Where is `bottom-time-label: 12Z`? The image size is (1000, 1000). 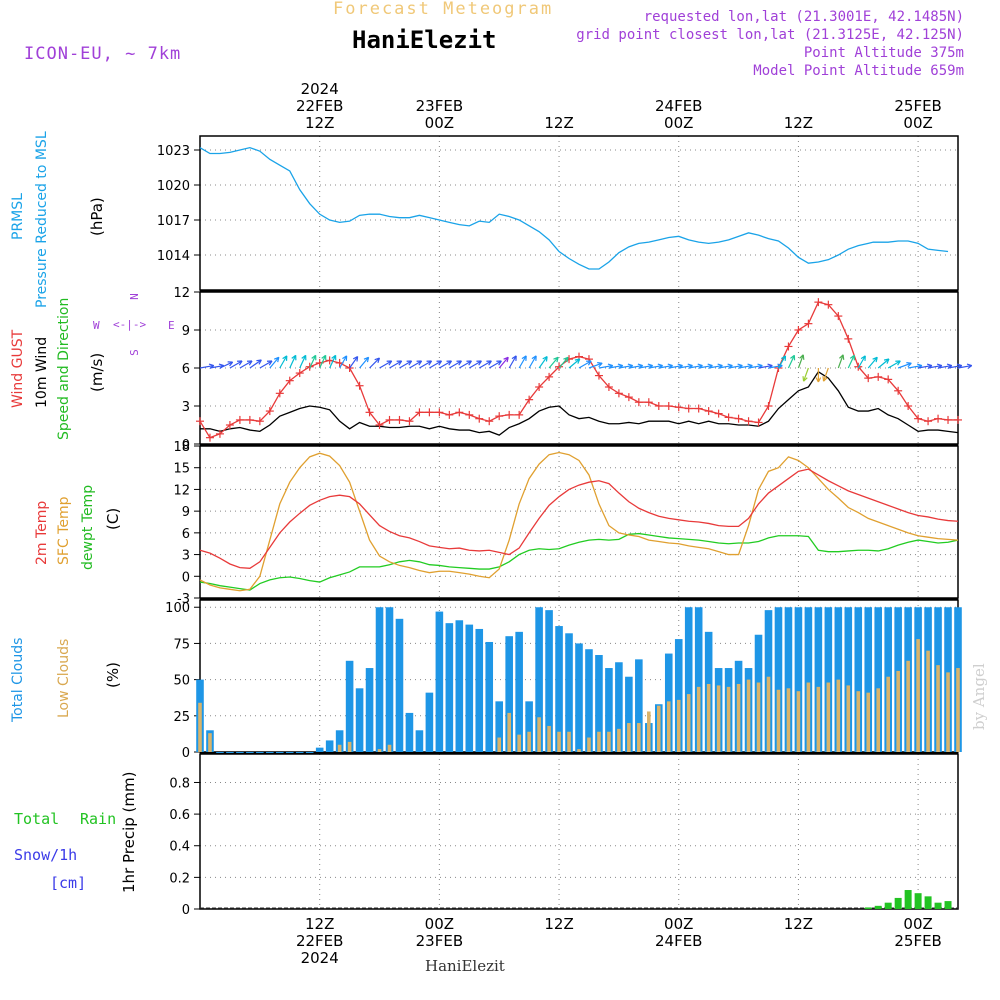
bottom-time-label: 12Z is located at coordinates (798, 924).